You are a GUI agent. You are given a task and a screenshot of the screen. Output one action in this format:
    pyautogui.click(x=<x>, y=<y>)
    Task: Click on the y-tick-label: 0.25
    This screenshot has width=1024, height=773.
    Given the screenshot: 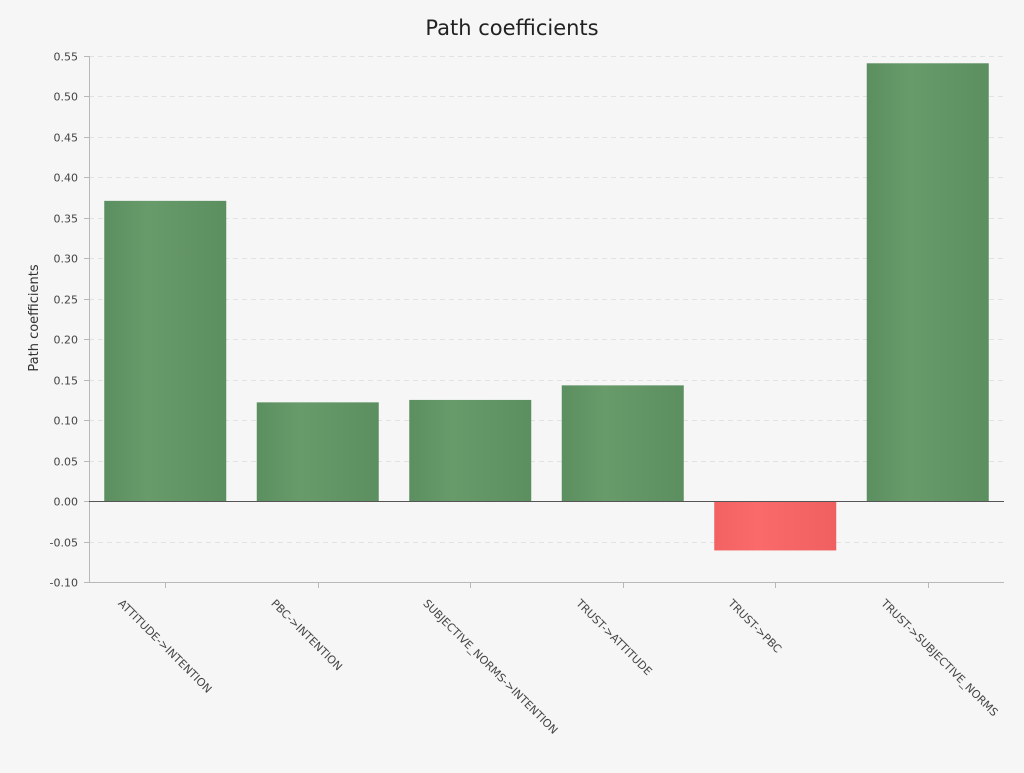 What is the action you would take?
    pyautogui.click(x=66, y=300)
    